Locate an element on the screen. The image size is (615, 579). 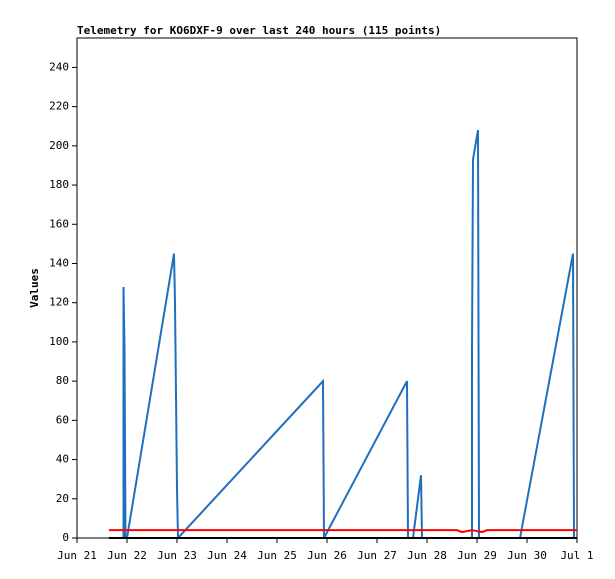
x-tick-label: Jul 1 is located at coordinates (576, 555).